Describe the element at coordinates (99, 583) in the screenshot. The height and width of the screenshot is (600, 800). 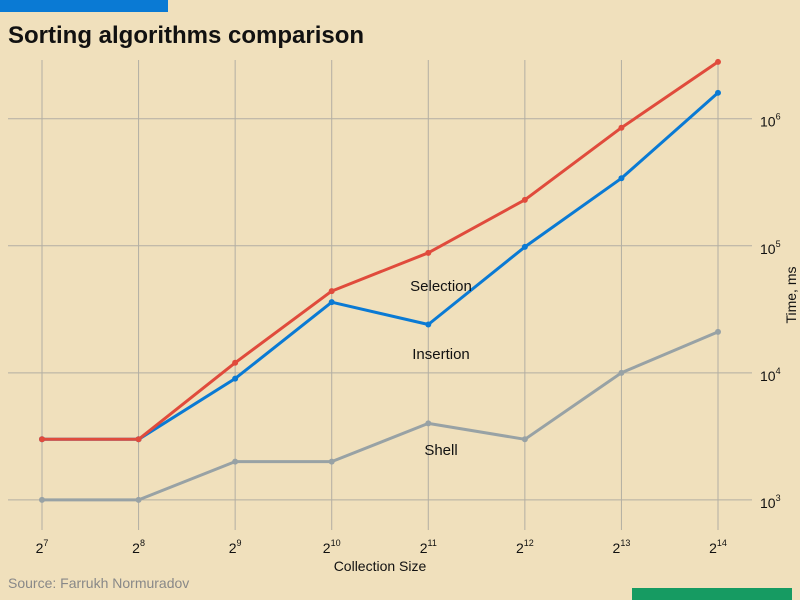
I see `source-note: Source: Farrukh Normuradov` at that location.